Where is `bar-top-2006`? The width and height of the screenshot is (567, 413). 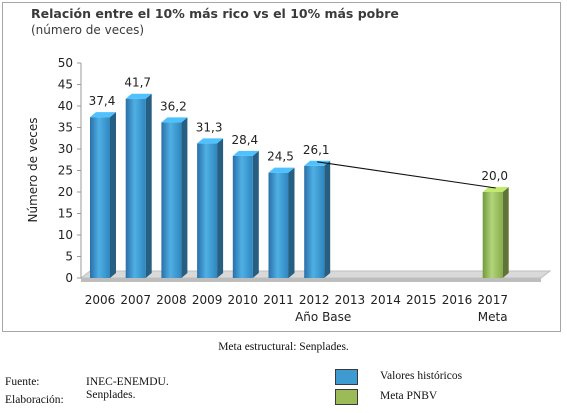 bar-top-2006 is located at coordinates (103, 115).